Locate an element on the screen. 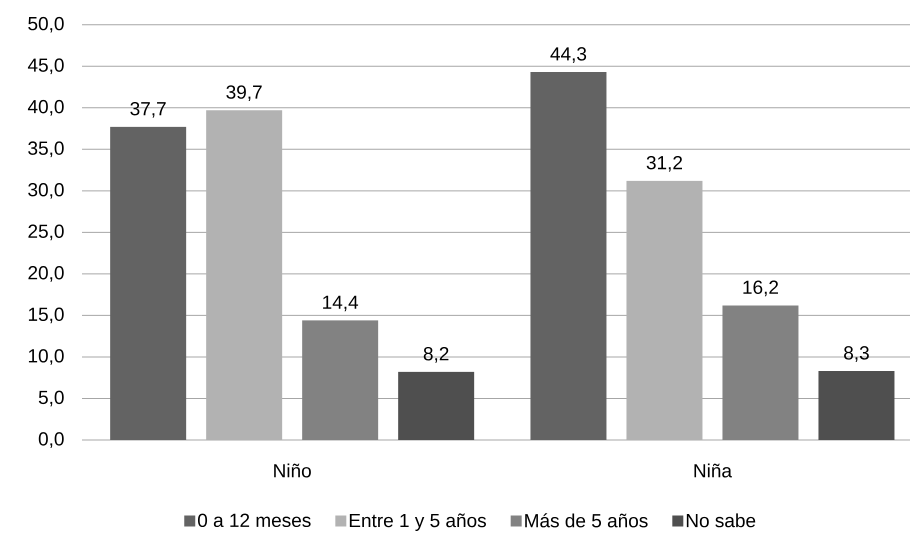 The height and width of the screenshot is (541, 912). data-label: 31,2 is located at coordinates (664, 164).